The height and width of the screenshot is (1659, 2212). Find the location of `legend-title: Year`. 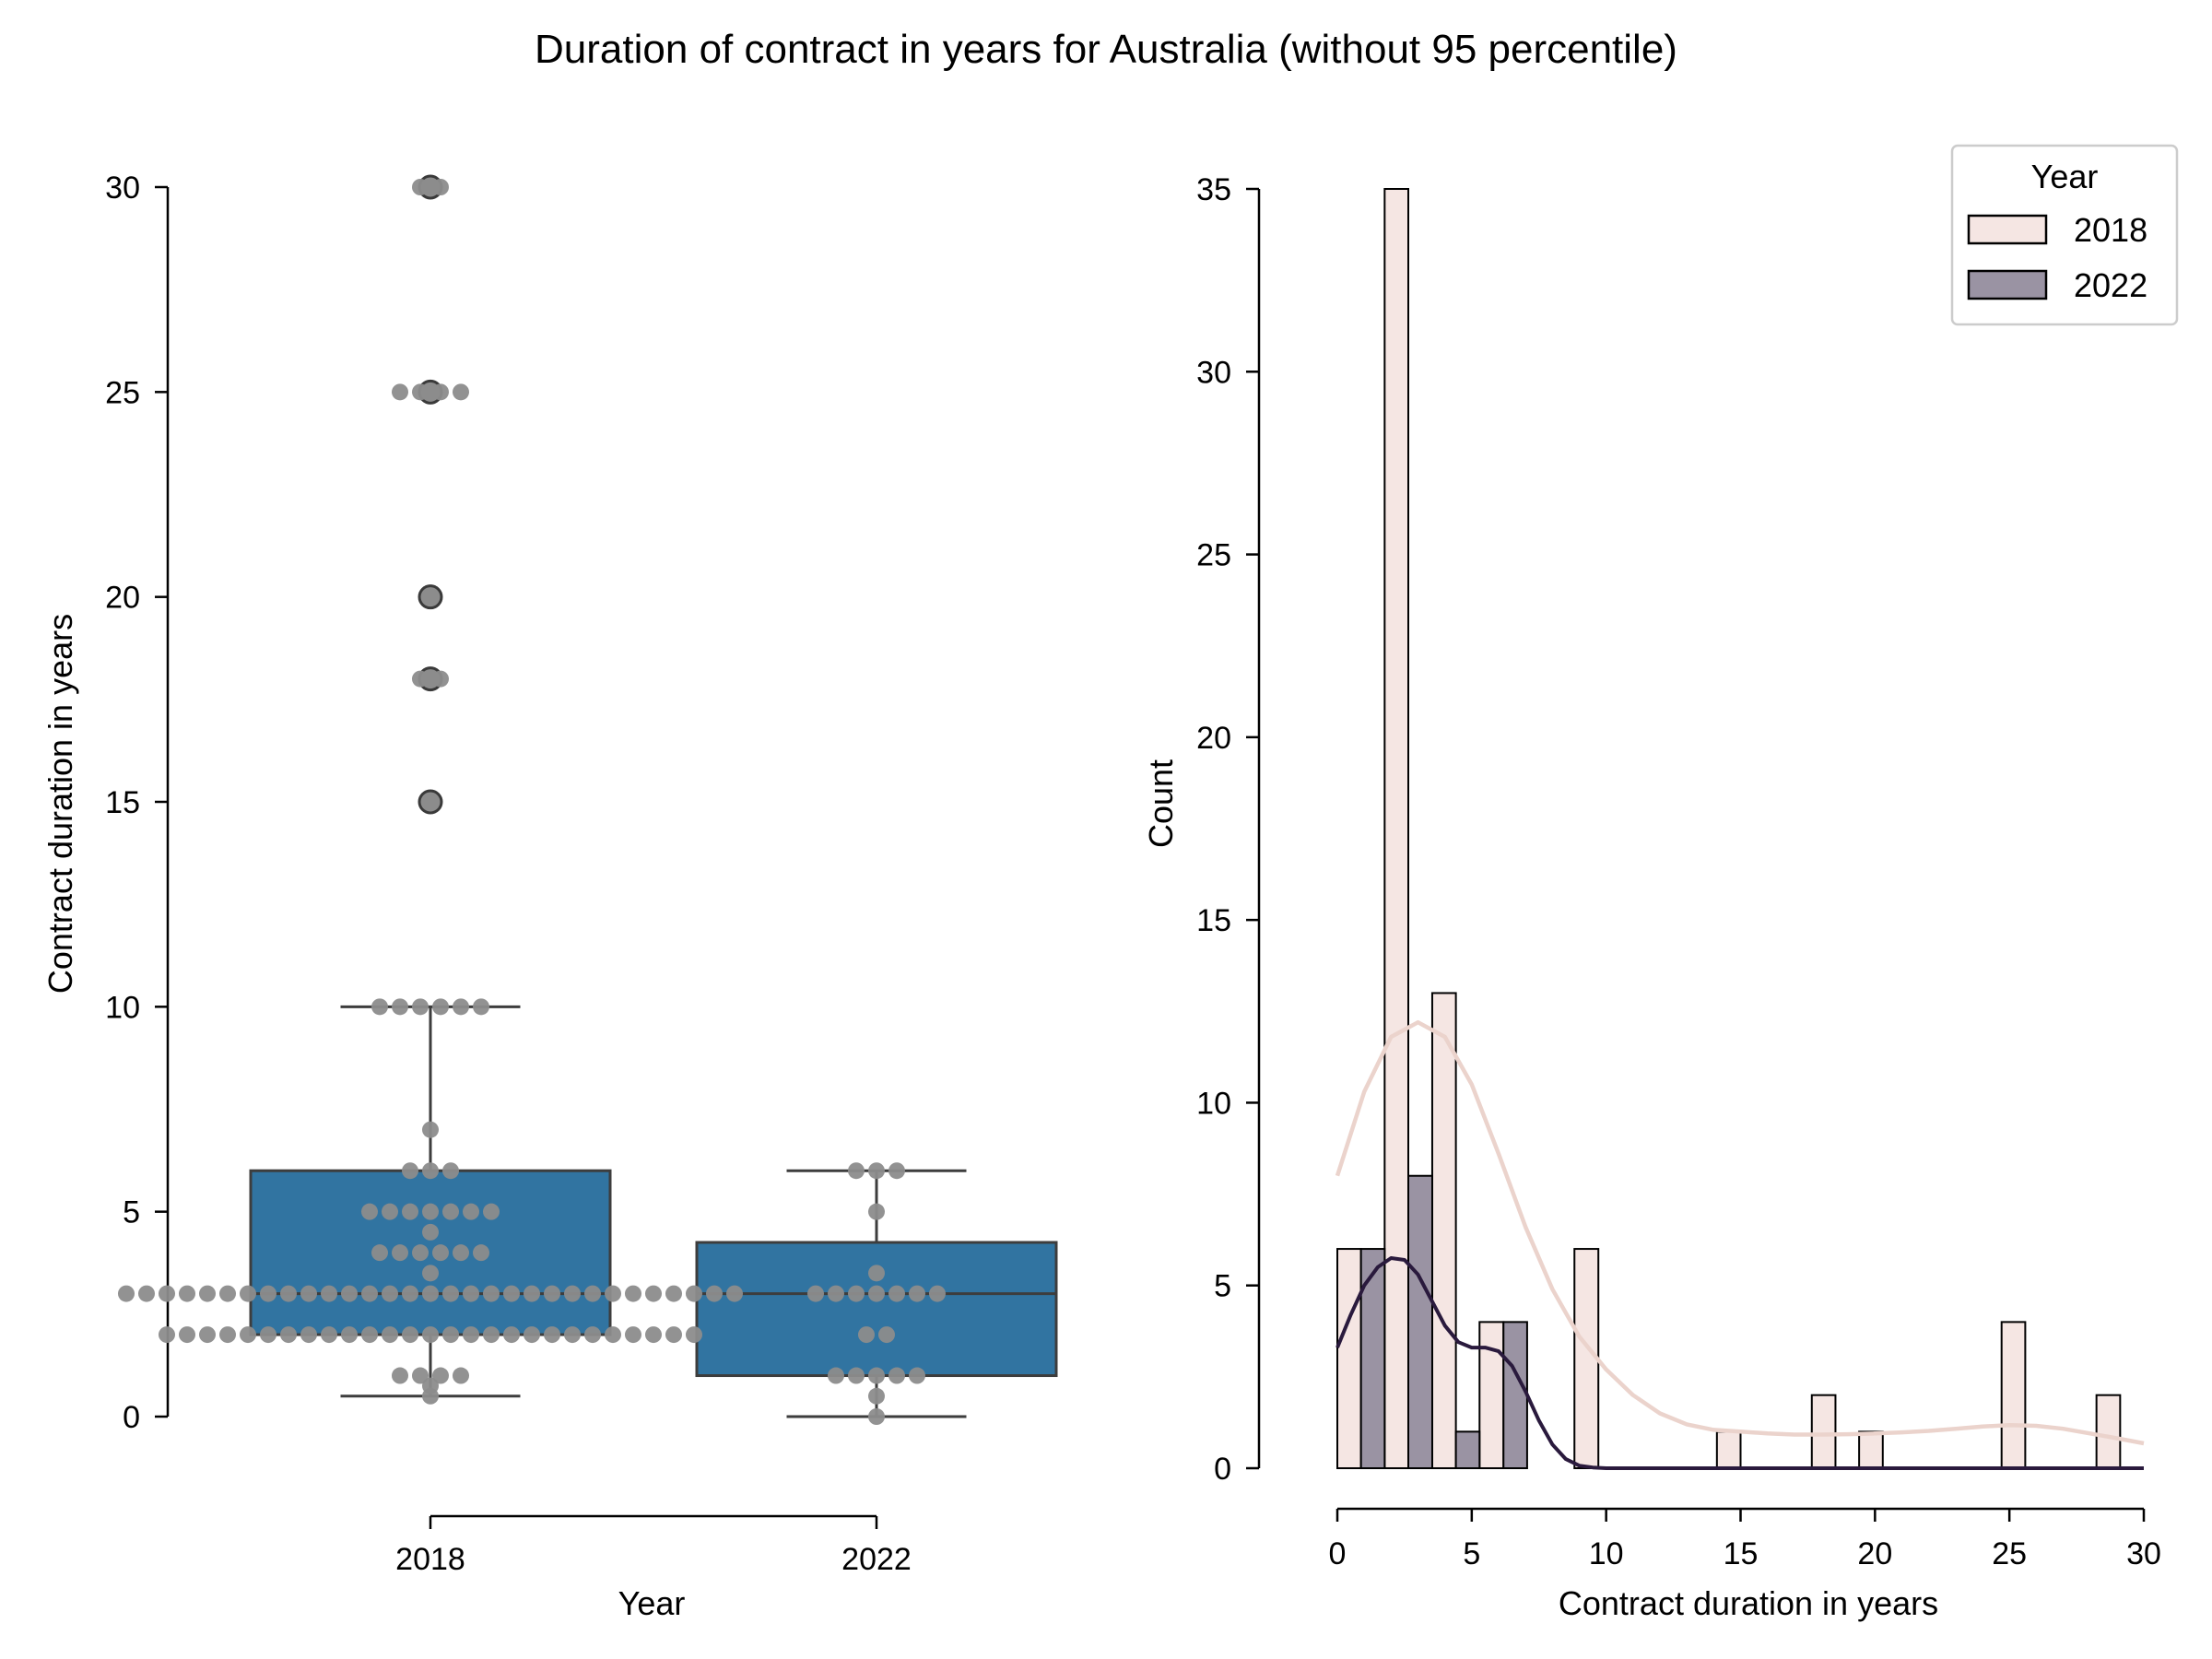

legend-title: Year is located at coordinates (2065, 176).